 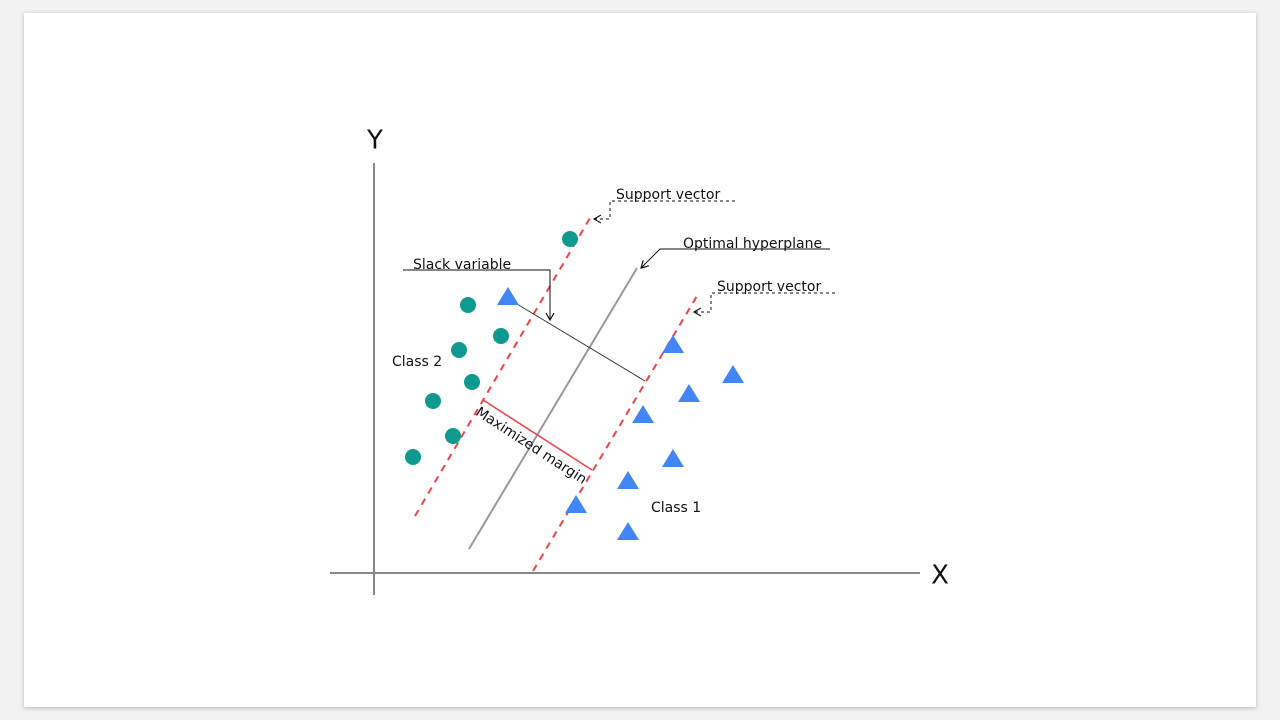 What do you see at coordinates (581, 342) in the screenshot?
I see `slack-line` at bounding box center [581, 342].